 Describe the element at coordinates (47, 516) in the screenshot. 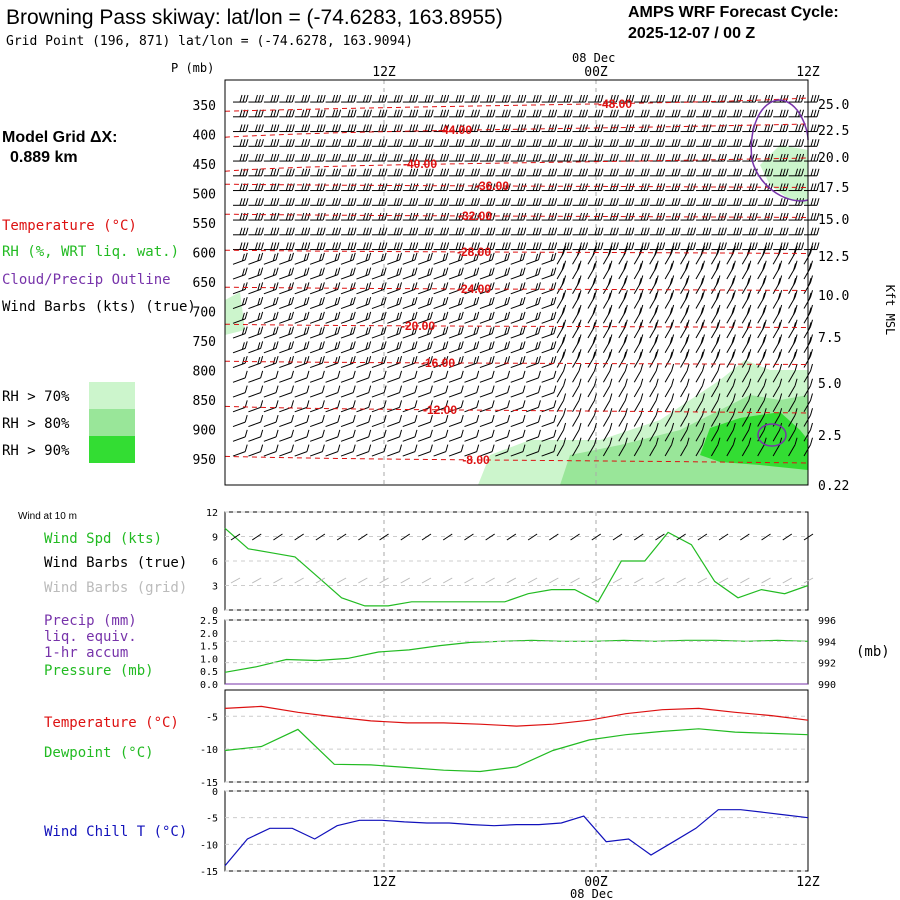

I see `wind-section-title: Wind at 10 m` at that location.